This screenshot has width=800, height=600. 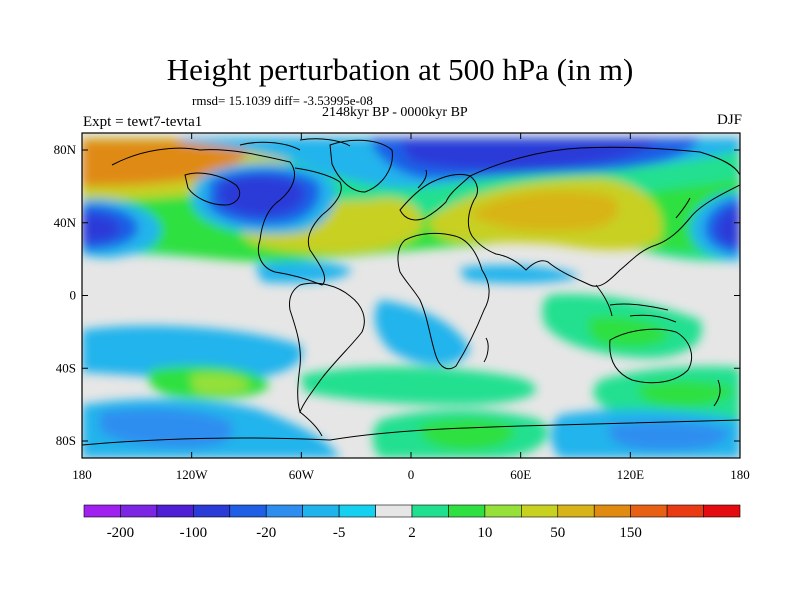 I want to click on colorbar-label: -20, so click(x=266, y=533).